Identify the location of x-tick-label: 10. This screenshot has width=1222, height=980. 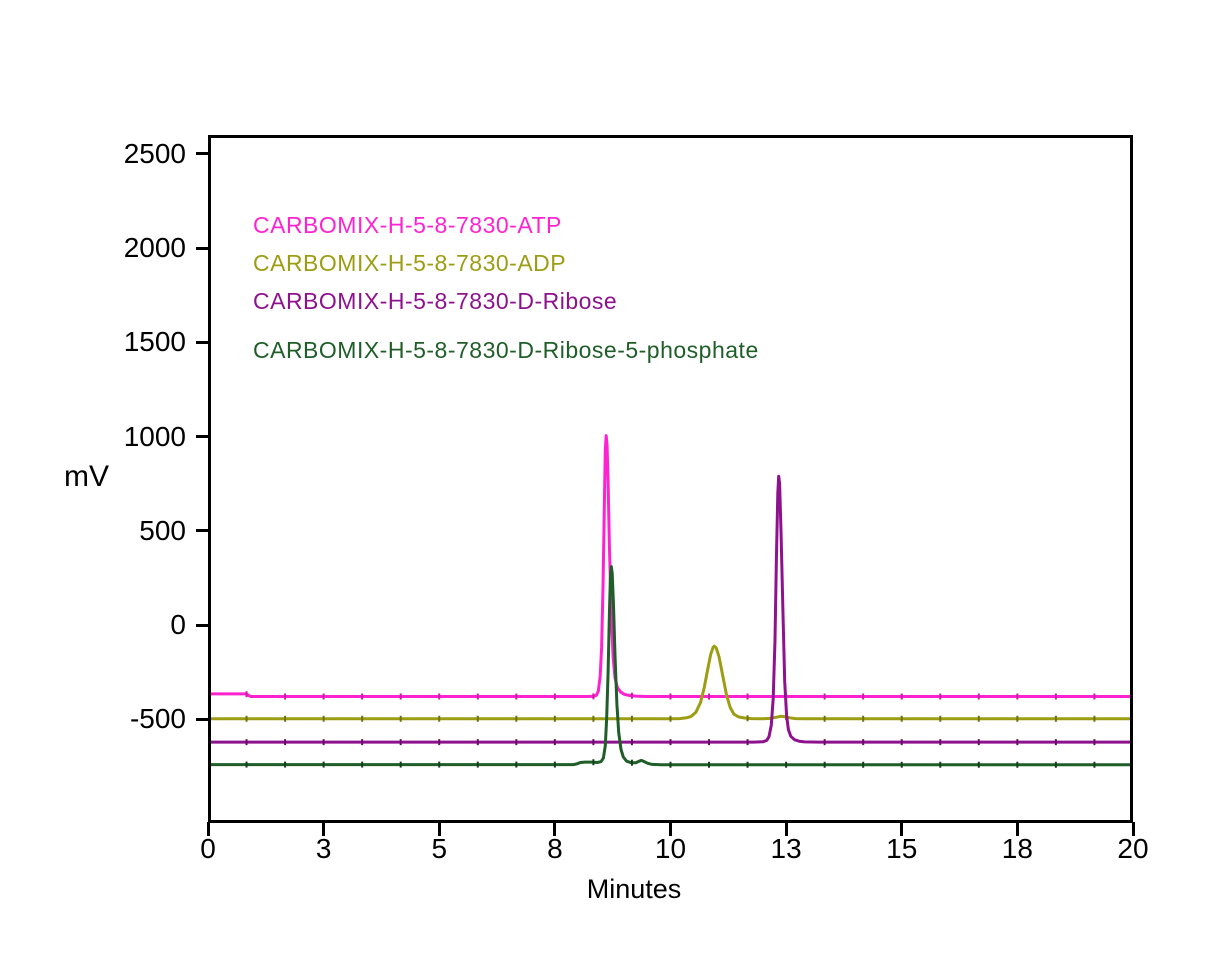
(670, 848).